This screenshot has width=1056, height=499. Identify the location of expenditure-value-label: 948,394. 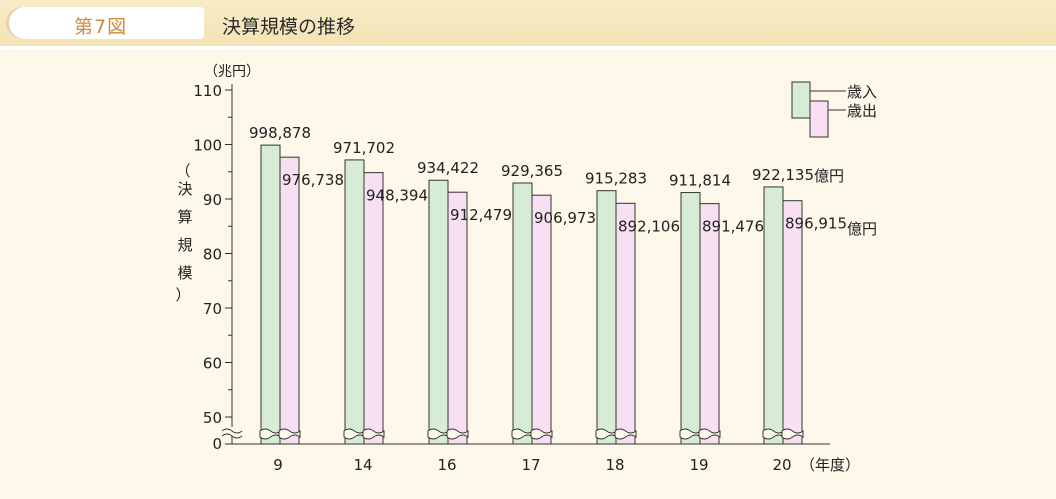
(397, 196).